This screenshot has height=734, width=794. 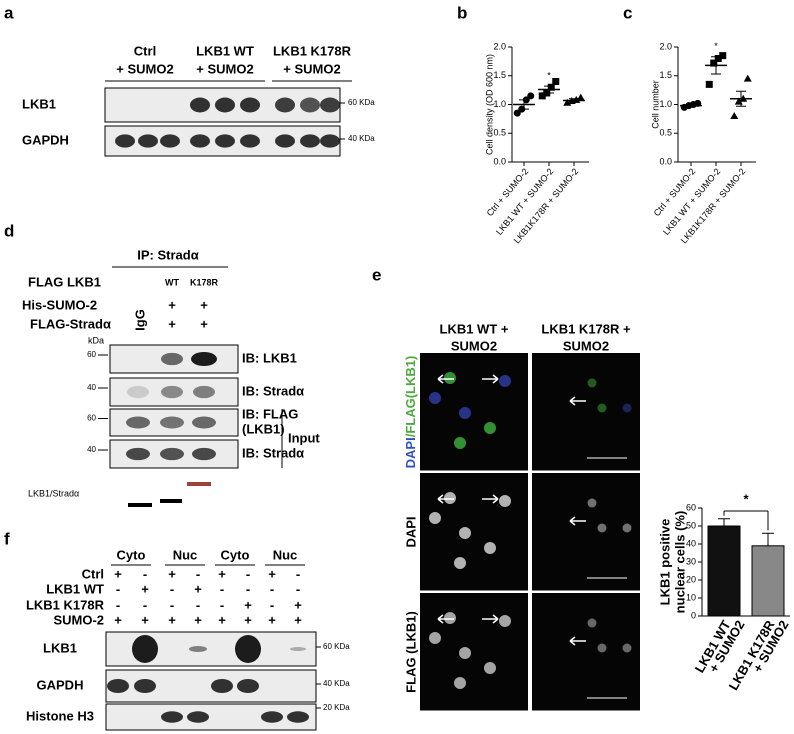 I want to click on unit-label: kDa, so click(x=96, y=340).